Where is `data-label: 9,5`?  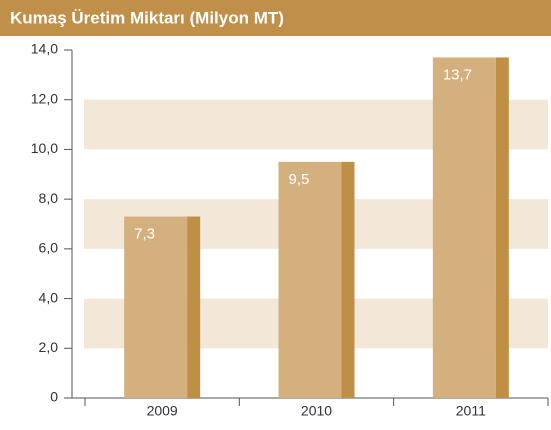 data-label: 9,5 is located at coordinates (299, 179).